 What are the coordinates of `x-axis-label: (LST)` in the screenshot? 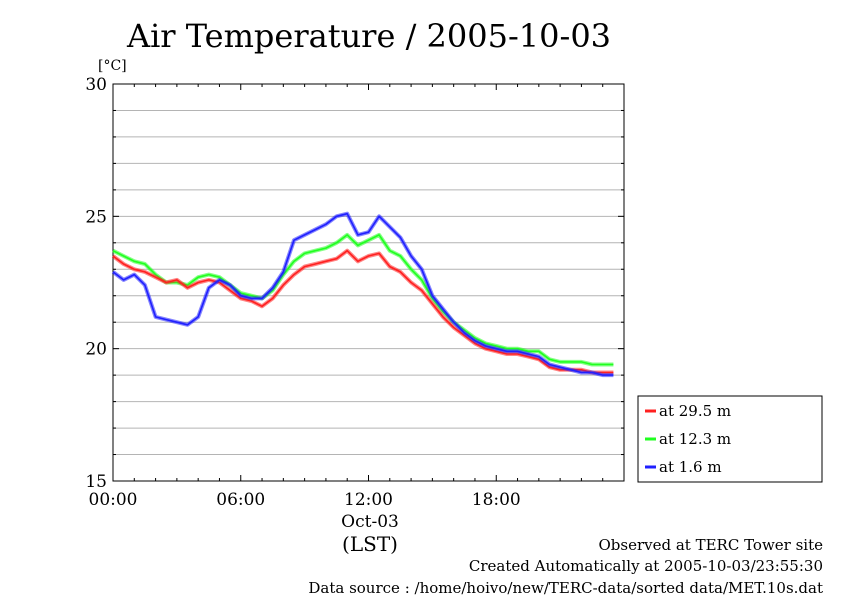 It's located at (370, 544).